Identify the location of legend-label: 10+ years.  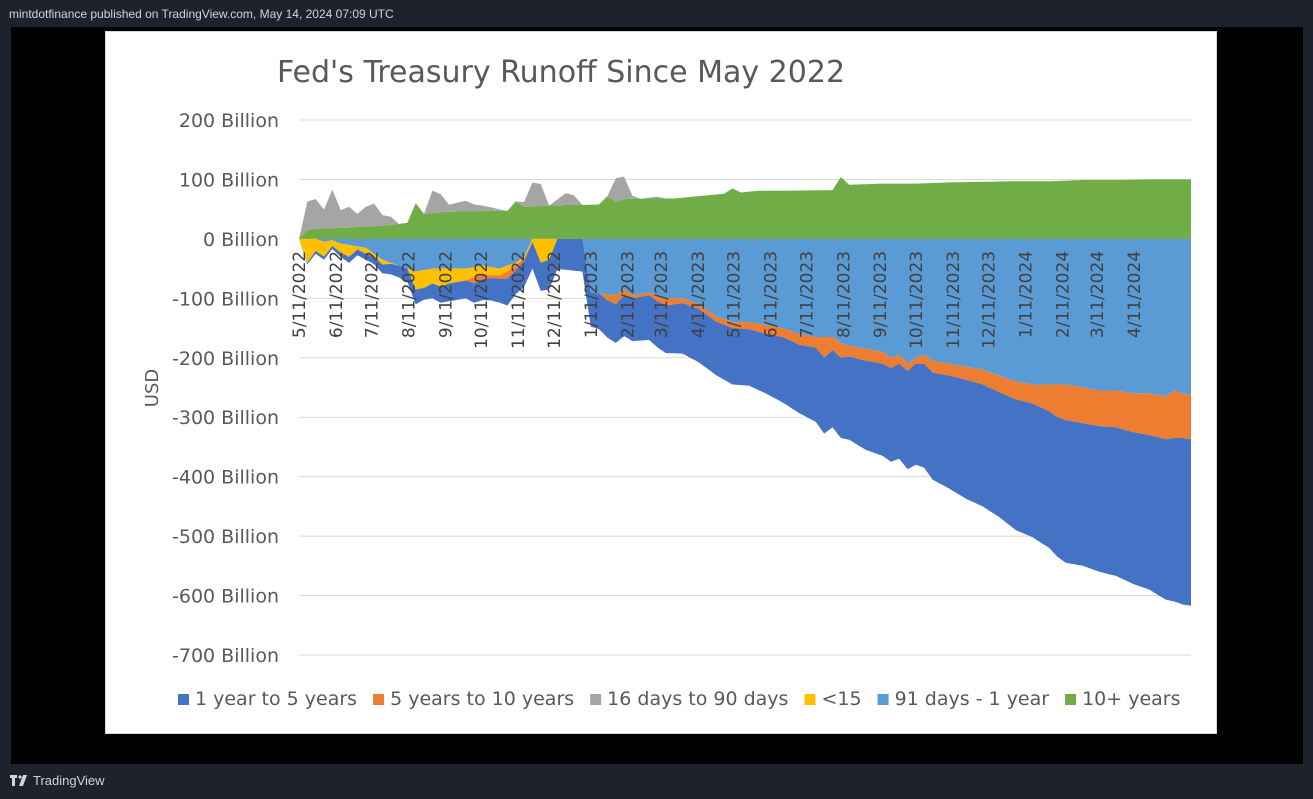
(1131, 699).